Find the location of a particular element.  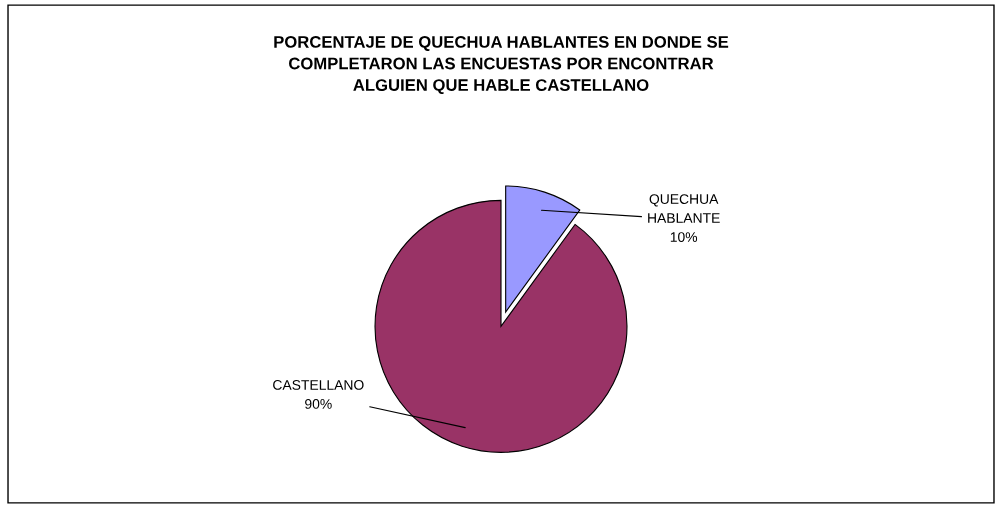

slice-label: QUECHUA HABLANTE is located at coordinates (684, 208).